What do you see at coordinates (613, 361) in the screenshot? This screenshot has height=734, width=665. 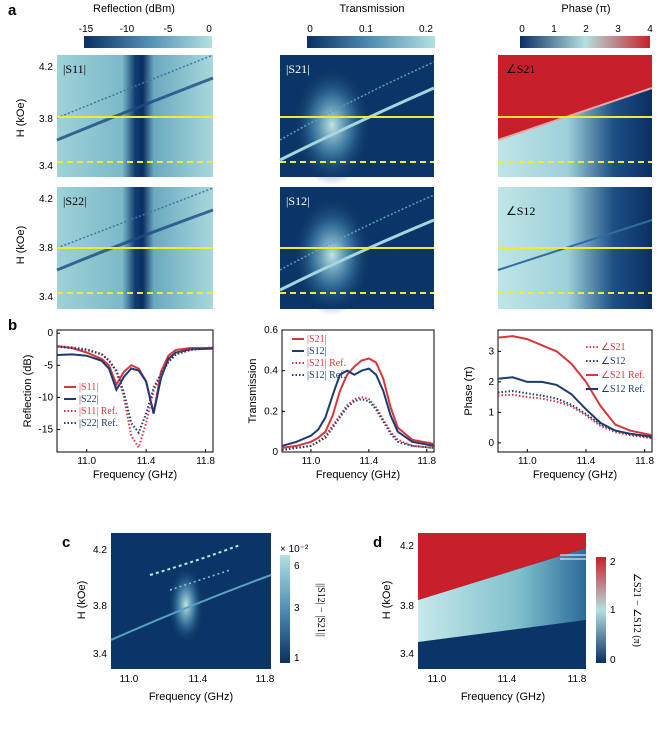 I see `legend-entry: ∠S12` at bounding box center [613, 361].